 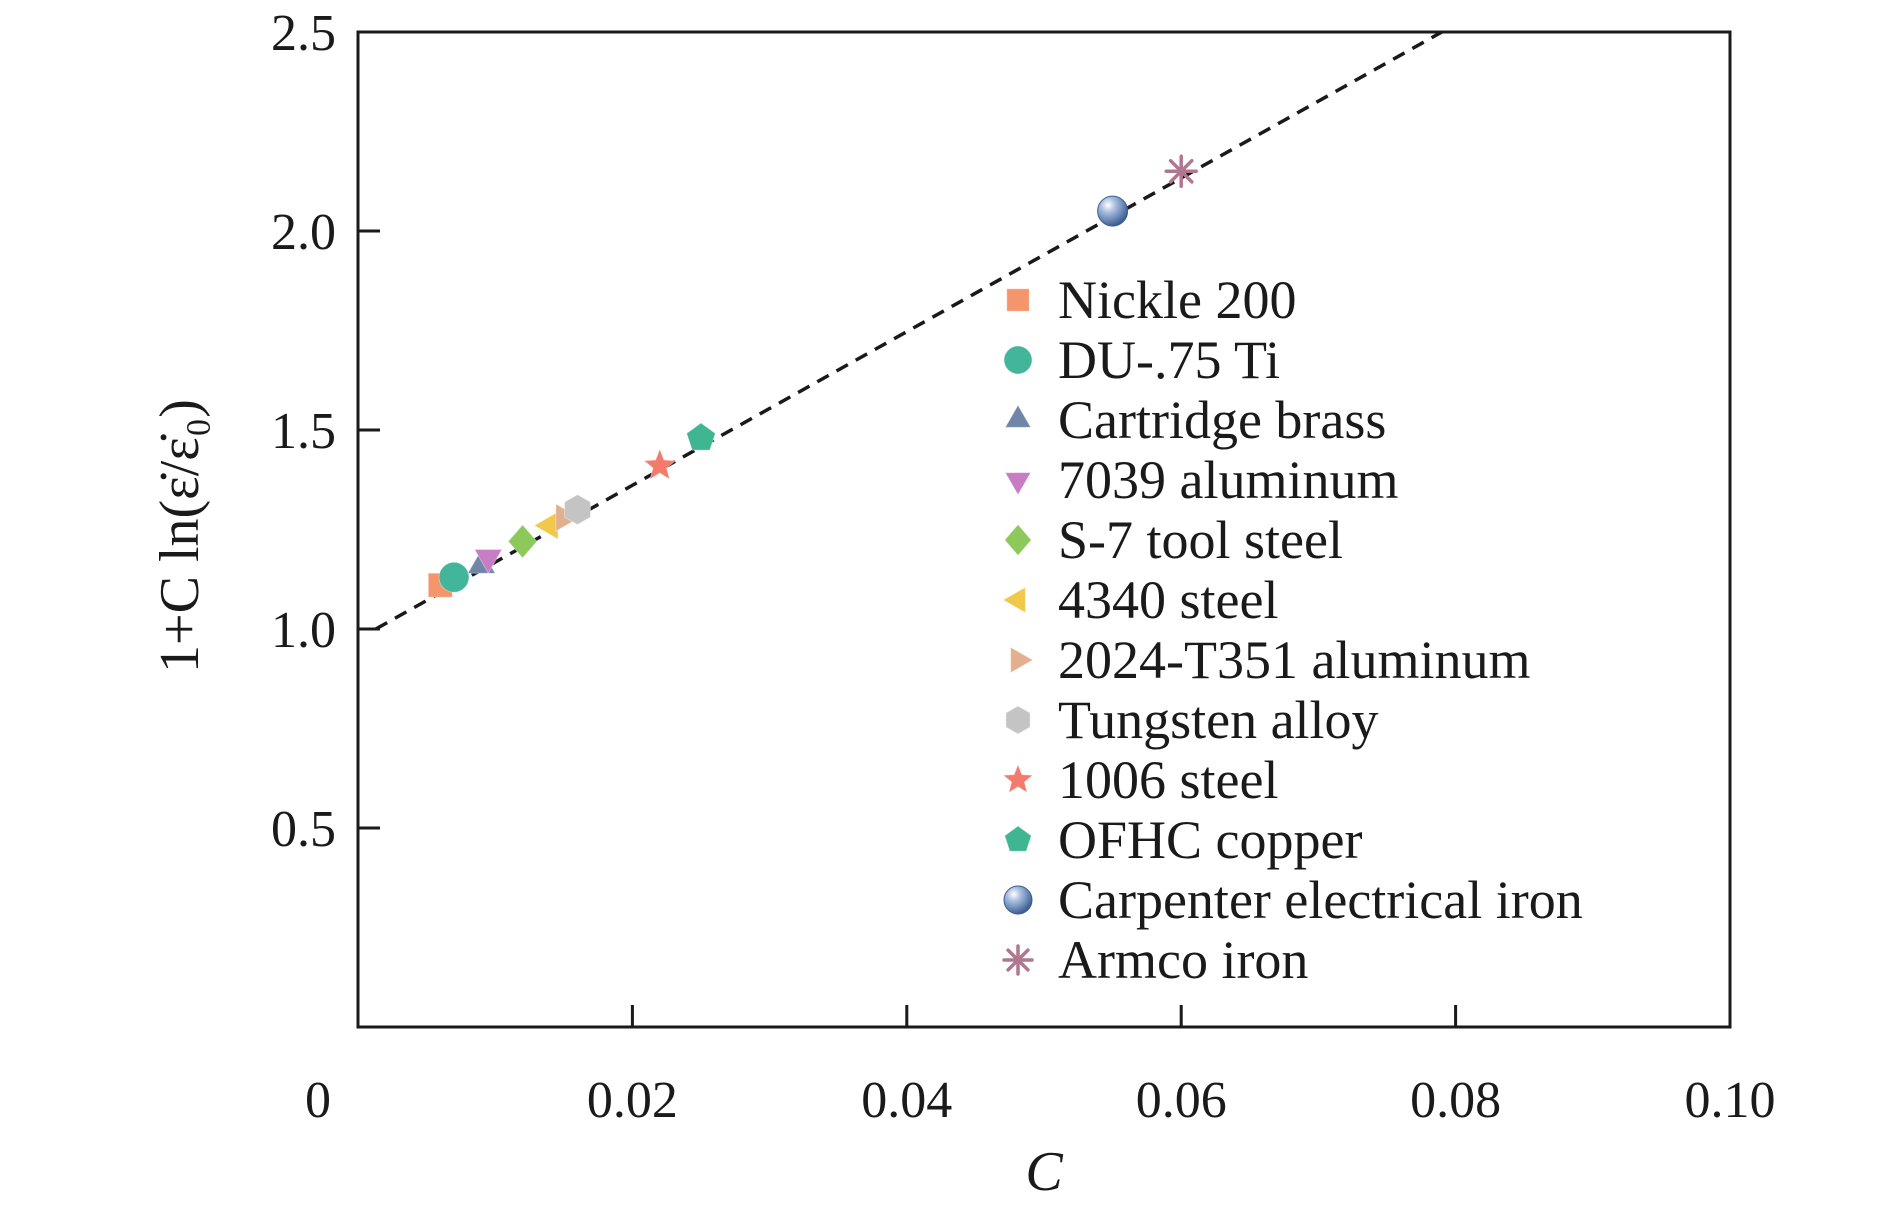 What do you see at coordinates (632, 1100) in the screenshot?
I see `x-tick-label: 0.02` at bounding box center [632, 1100].